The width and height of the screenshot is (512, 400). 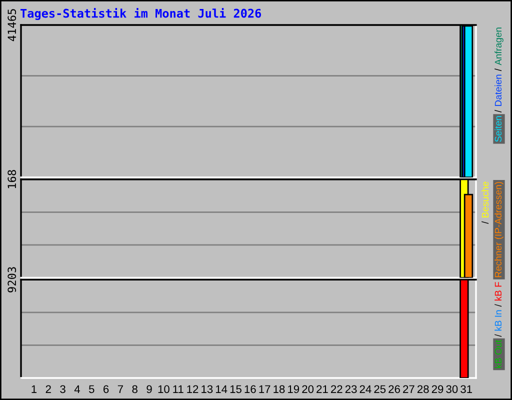 I want to click on x-tick-label: 7, so click(x=120, y=389).